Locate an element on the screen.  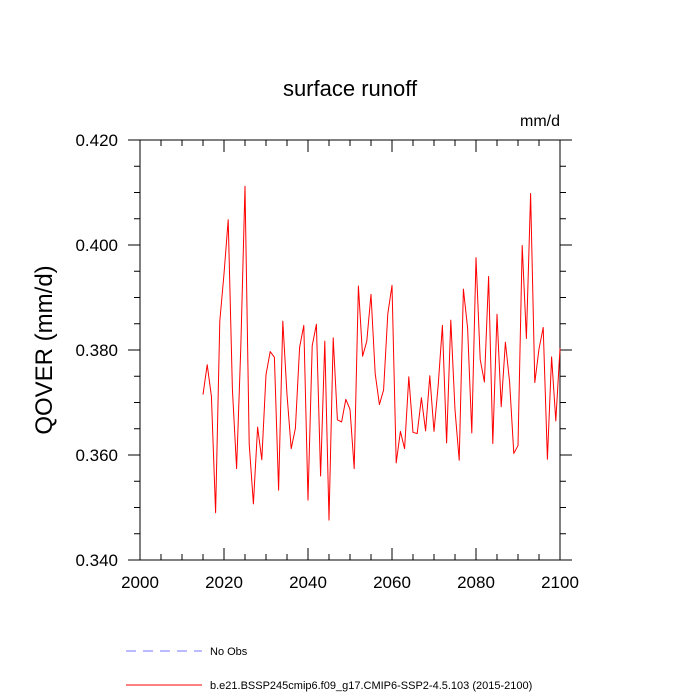
y-tick-label: 0.400 is located at coordinates (96, 245).